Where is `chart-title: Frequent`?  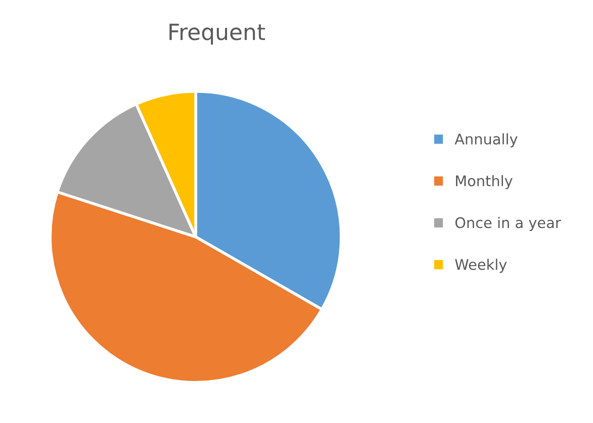
chart-title: Frequent is located at coordinates (217, 34).